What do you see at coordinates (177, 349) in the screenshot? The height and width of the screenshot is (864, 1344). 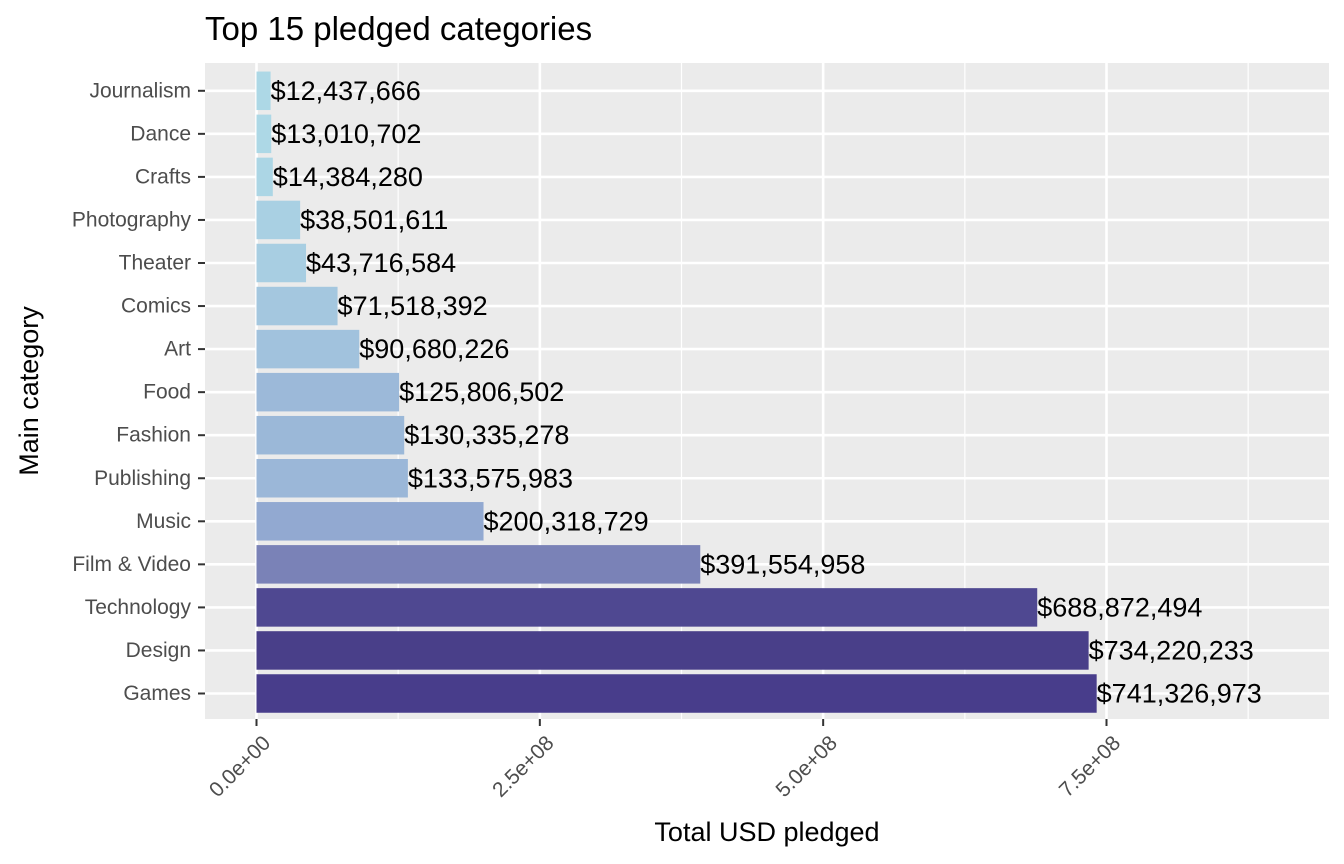 I see `y-tick-label: Art` at bounding box center [177, 349].